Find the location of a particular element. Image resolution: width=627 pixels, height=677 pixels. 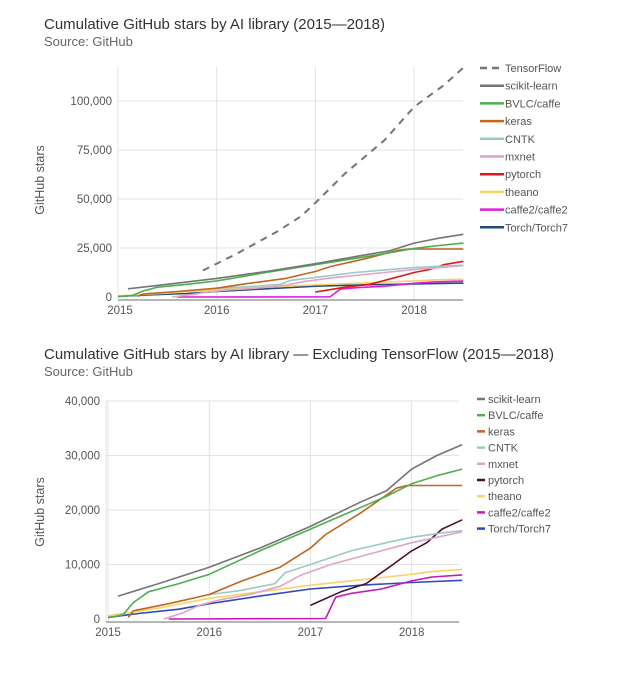

chart2-series-torch-torch7 is located at coordinates (285, 599).